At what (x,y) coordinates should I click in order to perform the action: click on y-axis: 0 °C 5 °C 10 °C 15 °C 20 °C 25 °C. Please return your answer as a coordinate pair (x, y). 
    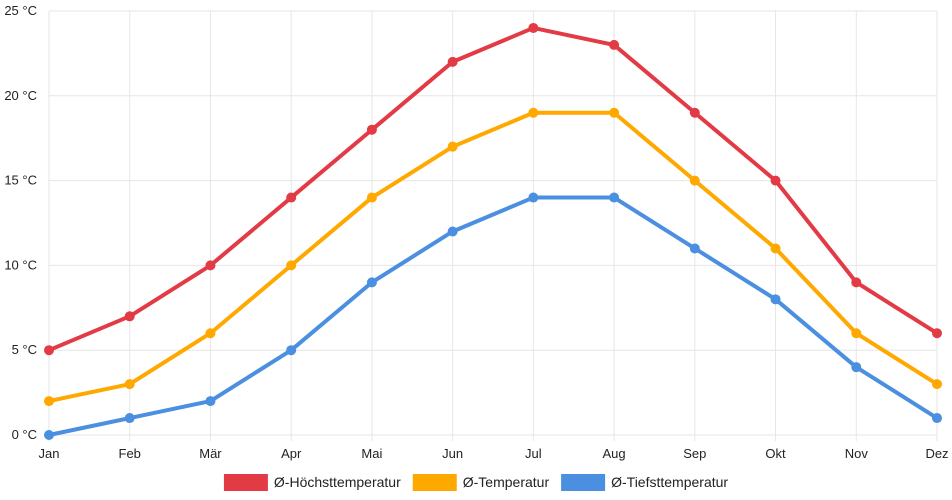
    Looking at the image, I should click on (20, 222).